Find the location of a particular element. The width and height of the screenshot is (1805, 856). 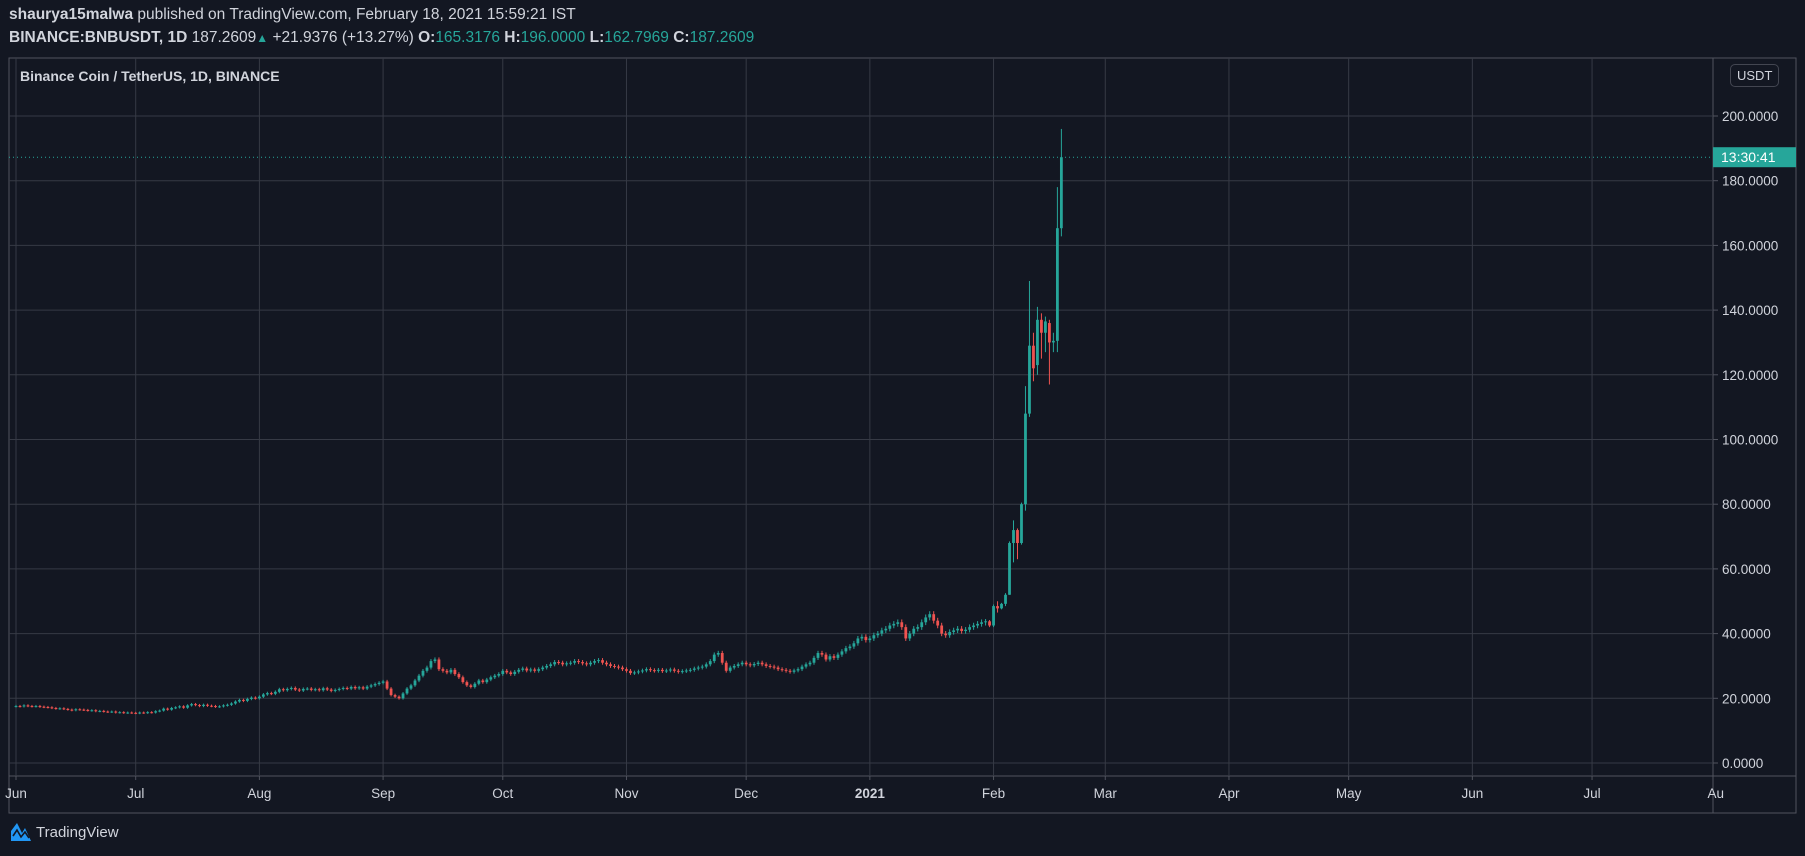

tradingview-logo: TradingView is located at coordinates (64, 832).